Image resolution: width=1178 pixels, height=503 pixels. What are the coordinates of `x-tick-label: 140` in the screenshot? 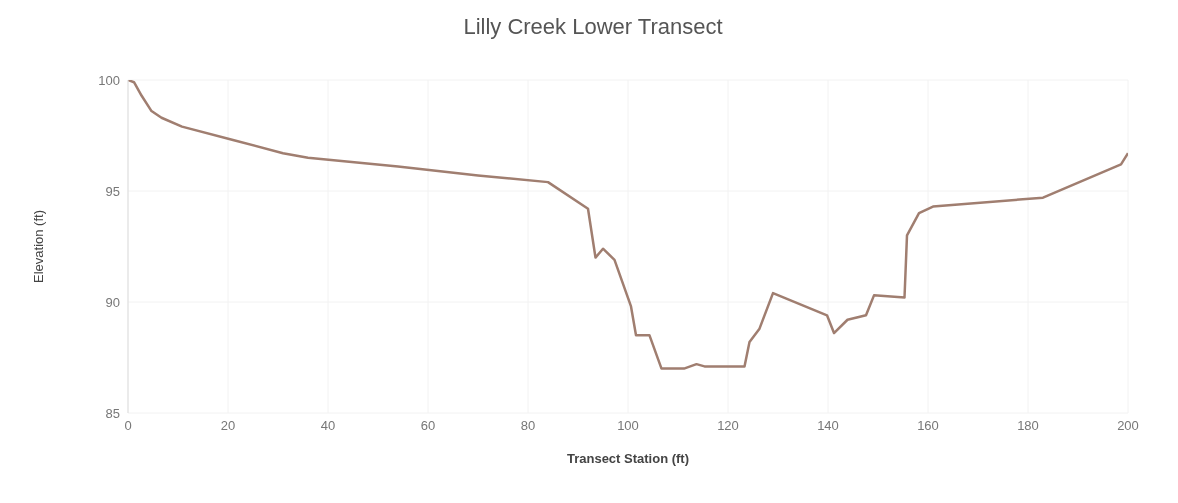 It's located at (828, 426).